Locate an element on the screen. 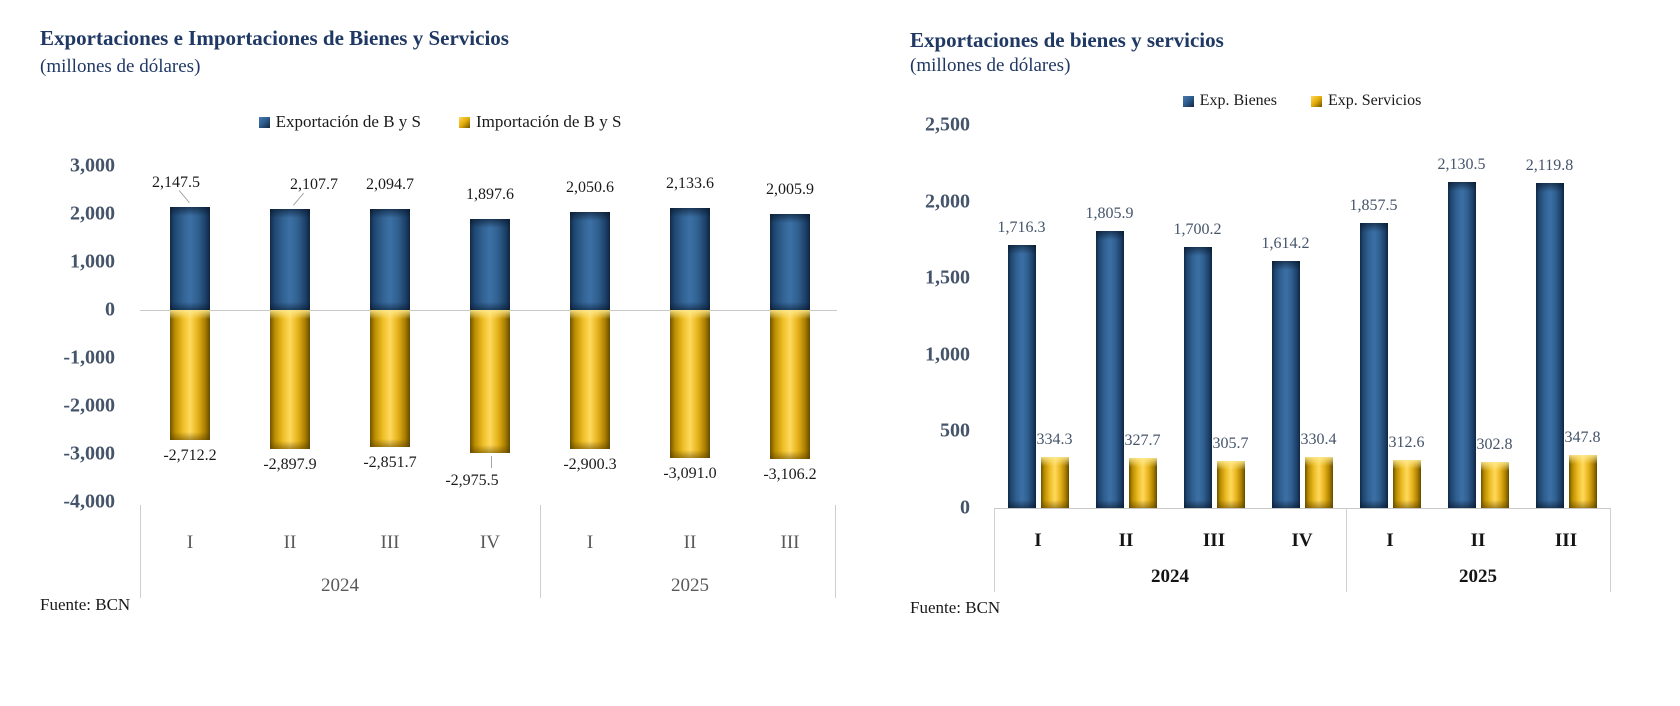  legend-swatch-gold-icon is located at coordinates (464, 122).